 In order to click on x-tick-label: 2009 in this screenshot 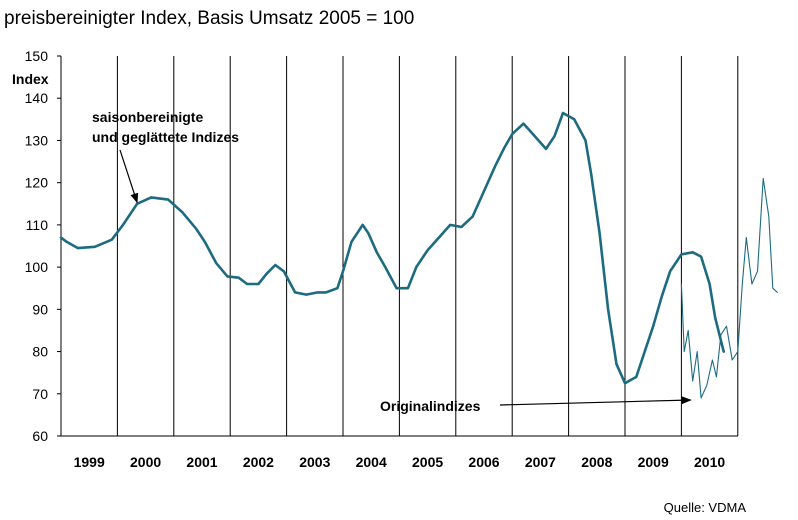, I will do `click(653, 462)`.